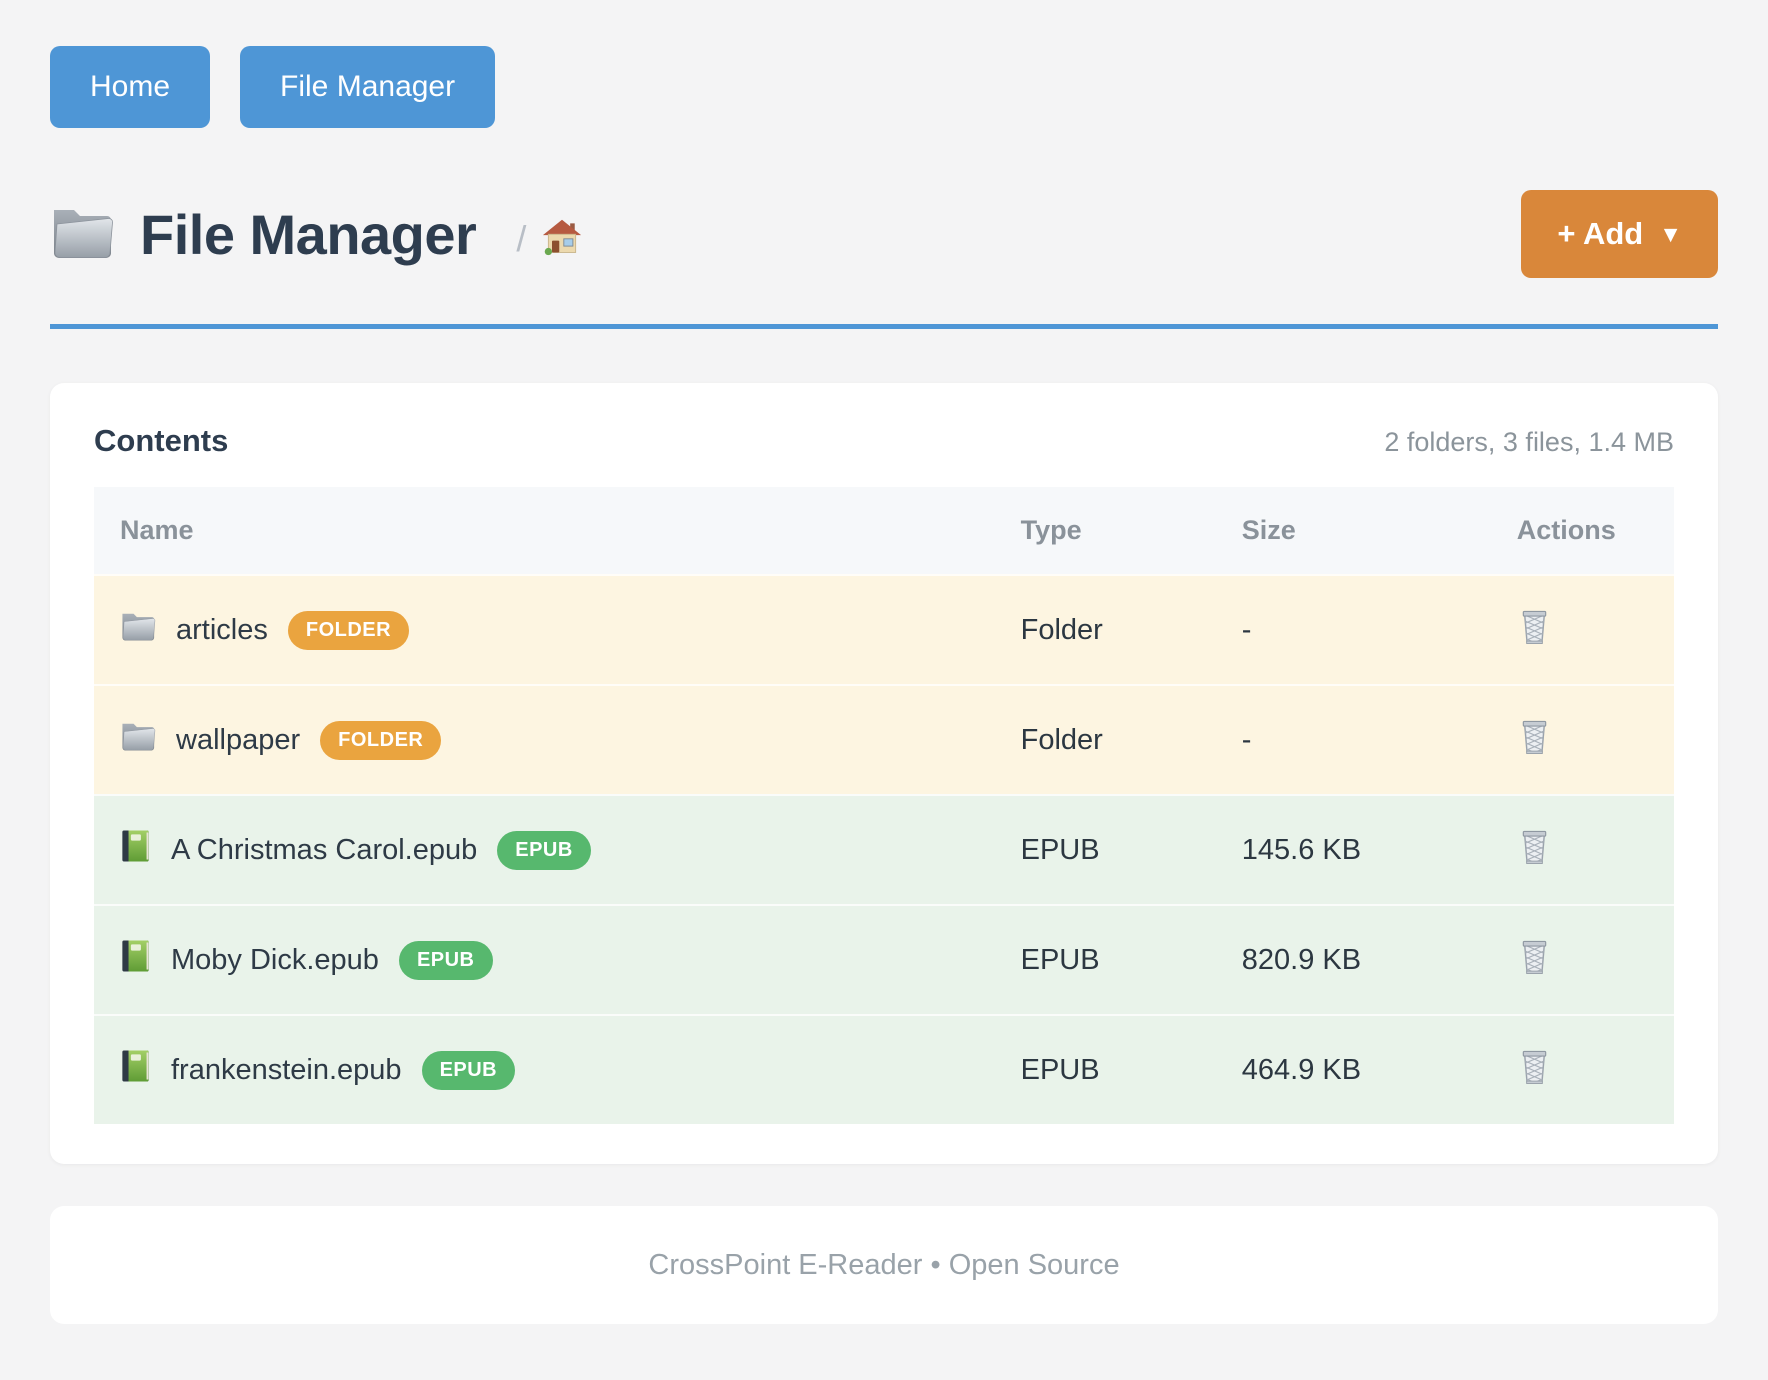 Image resolution: width=1768 pixels, height=1380 pixels. What do you see at coordinates (884, 64) in the screenshot?
I see `top-nav: Home File Manager` at bounding box center [884, 64].